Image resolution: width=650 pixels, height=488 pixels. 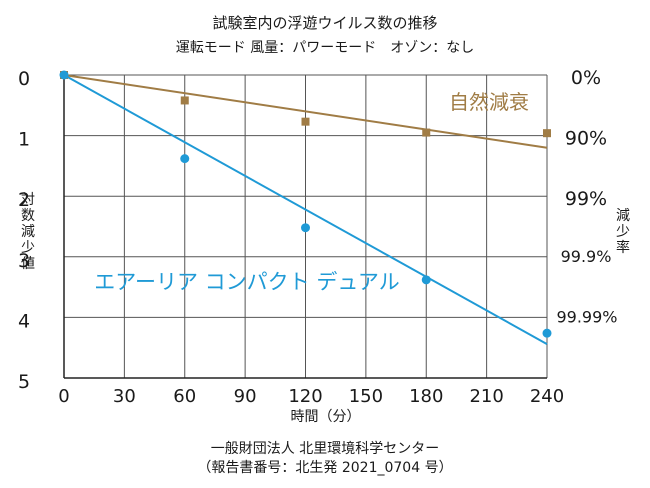 I want to click on y-tick-label: 1, so click(x=24, y=140).